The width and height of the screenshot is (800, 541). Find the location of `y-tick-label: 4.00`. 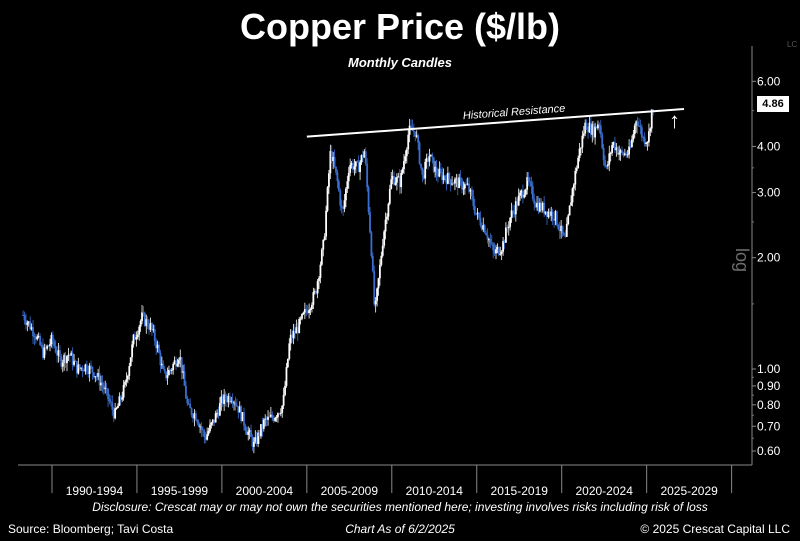

y-tick-label: 4.00 is located at coordinates (769, 146).